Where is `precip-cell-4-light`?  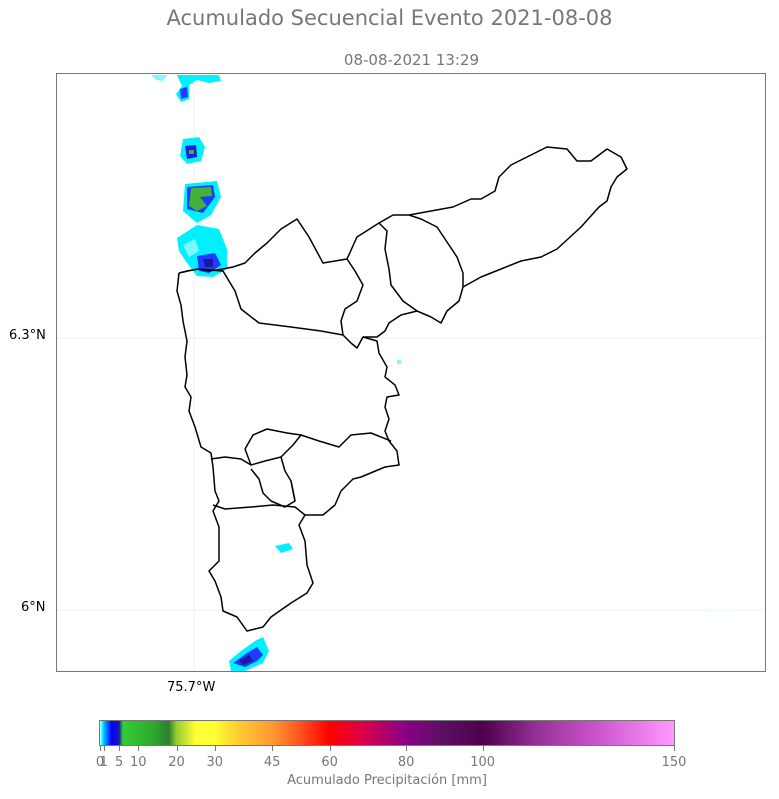
precip-cell-4-light is located at coordinates (191, 248).